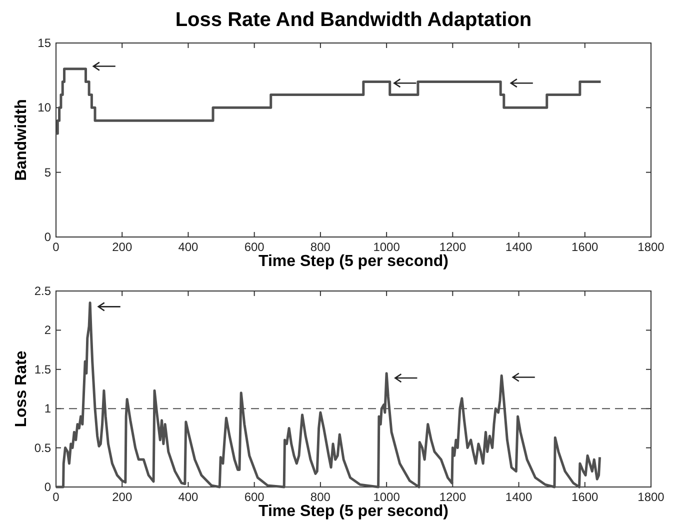  I want to click on y-tick-label: 1, so click(48, 409).